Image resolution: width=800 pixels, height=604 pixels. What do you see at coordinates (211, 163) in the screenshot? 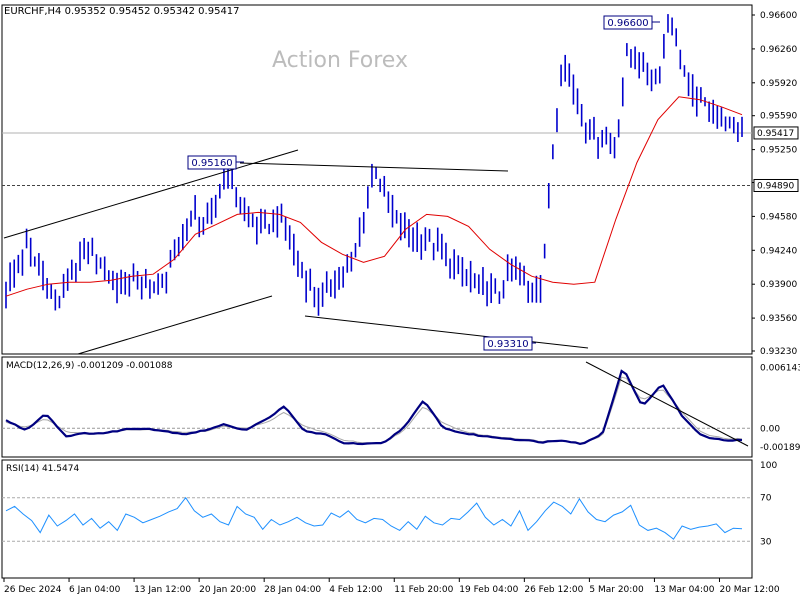
I see `annotation-label: 0.95160` at bounding box center [211, 163].